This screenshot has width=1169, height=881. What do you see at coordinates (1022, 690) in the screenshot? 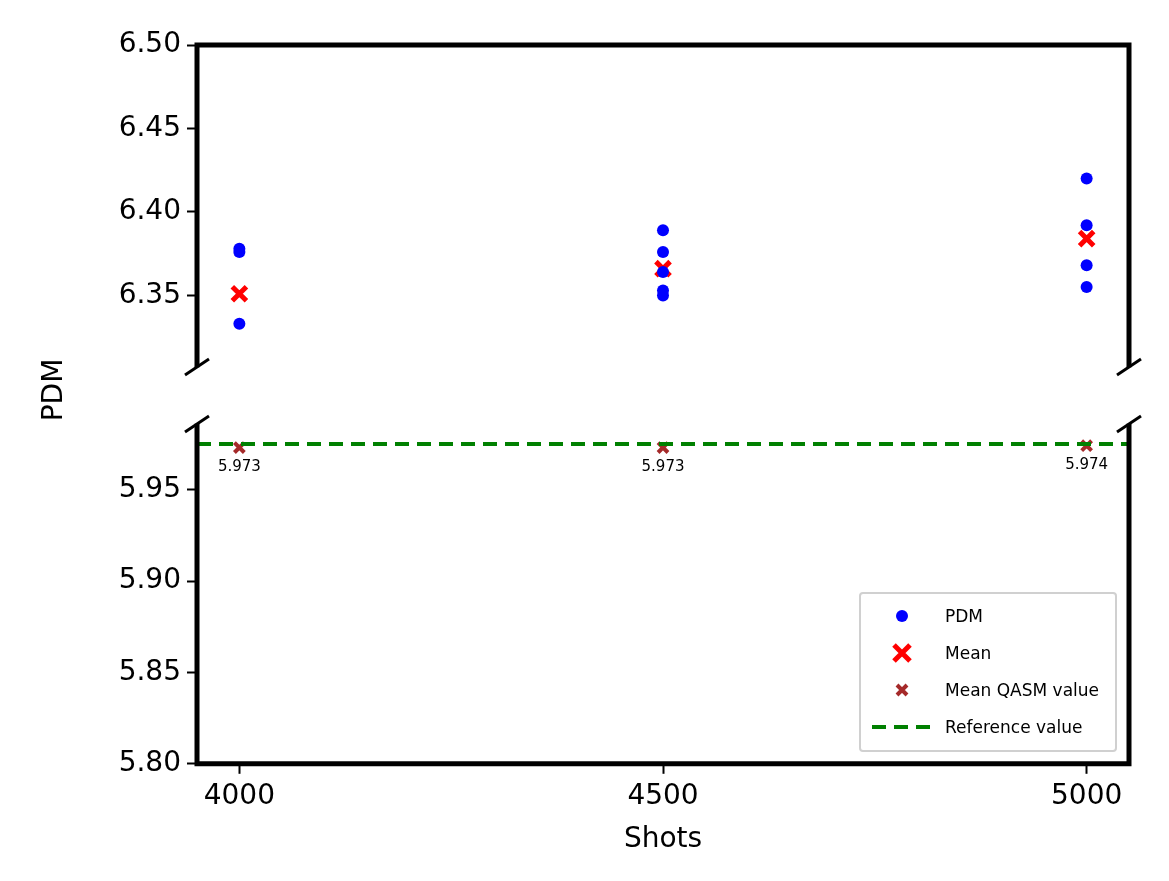
I see `legend-label: Mean QASM value` at bounding box center [1022, 690].